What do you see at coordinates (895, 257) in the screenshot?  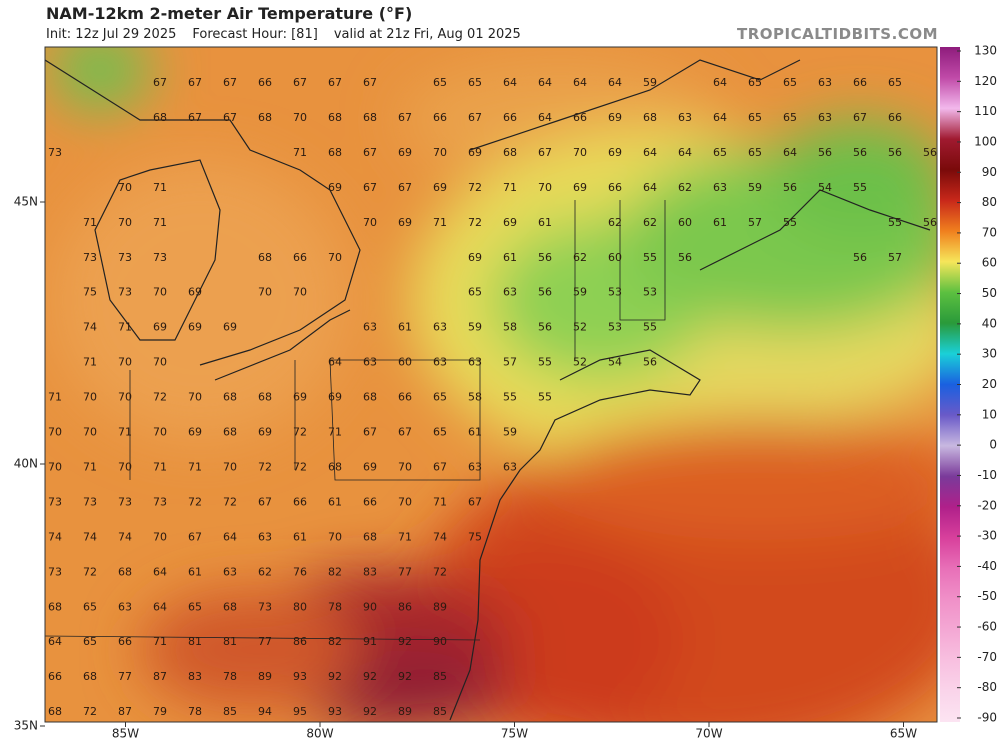 I see `temperature-value: 57` at bounding box center [895, 257].